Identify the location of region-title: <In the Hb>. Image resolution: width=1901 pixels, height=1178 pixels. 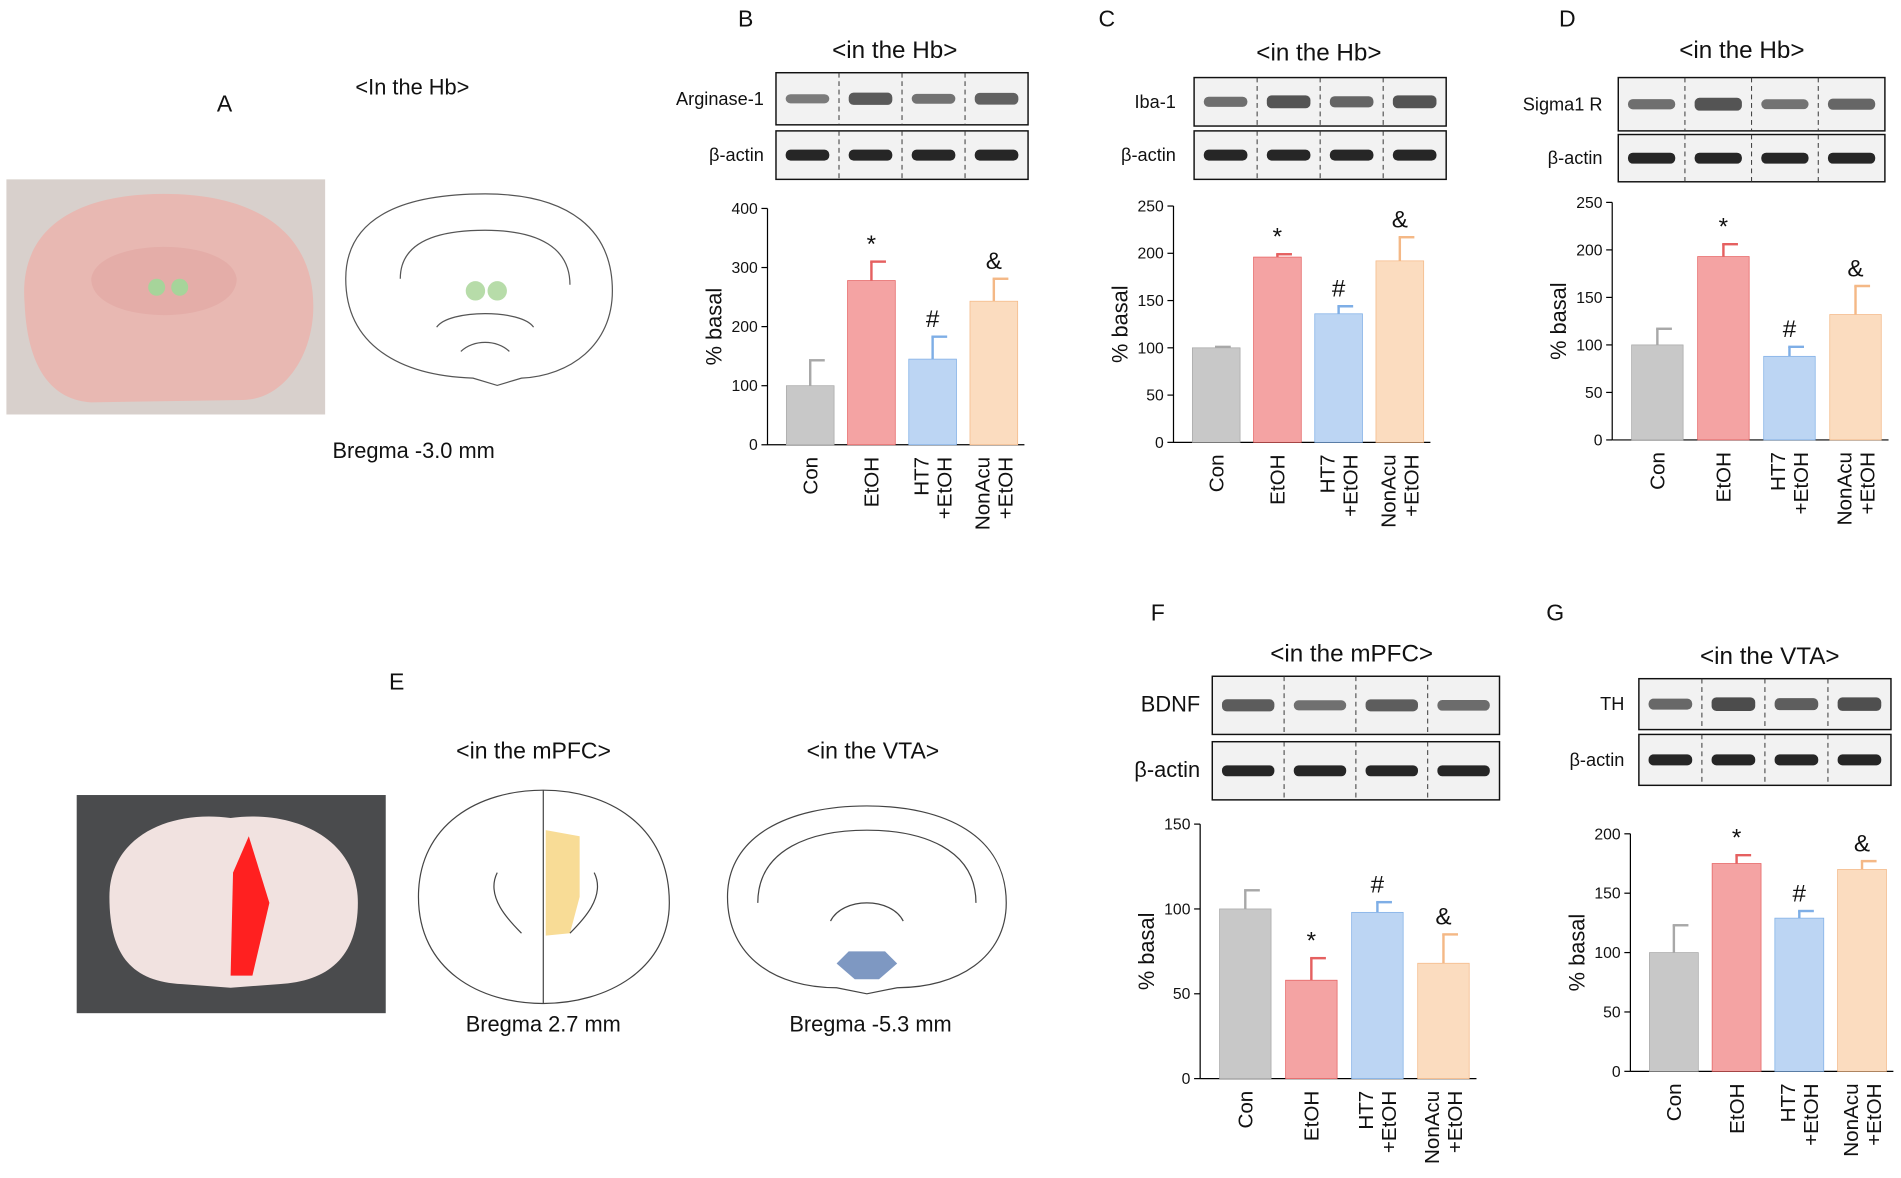
(412, 87).